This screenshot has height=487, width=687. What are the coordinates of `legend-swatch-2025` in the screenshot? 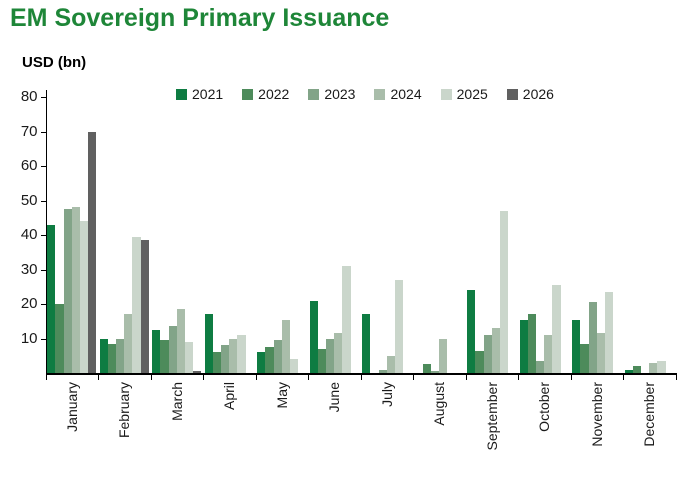 It's located at (446, 94).